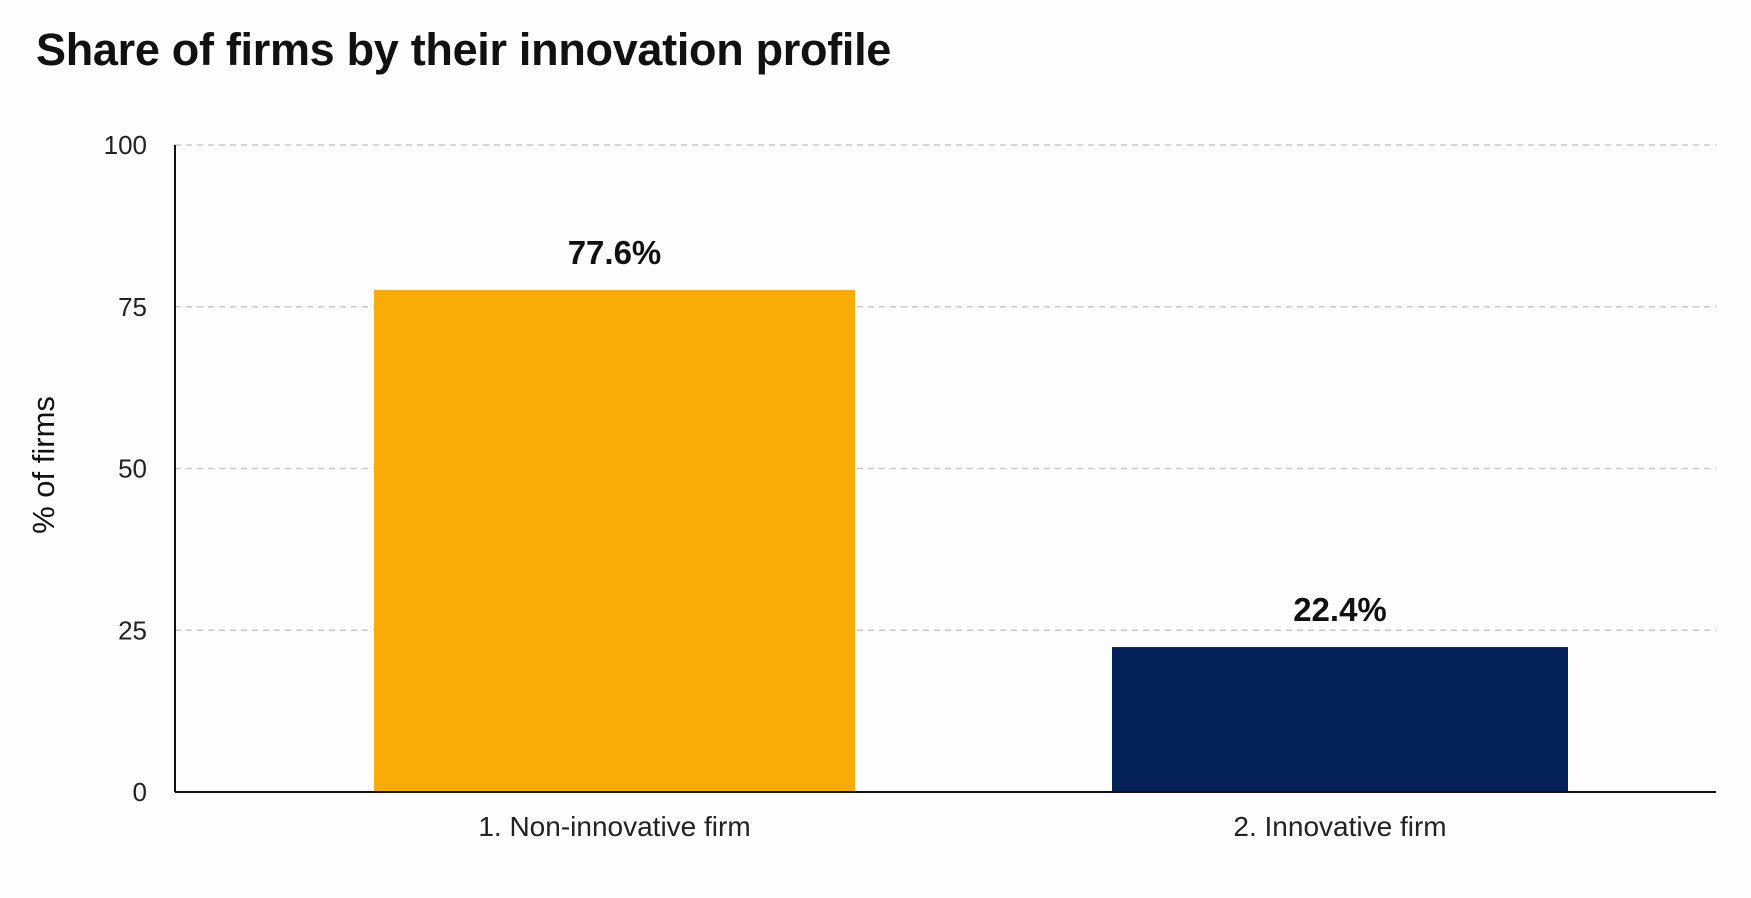  Describe the element at coordinates (125, 145) in the screenshot. I see `y-tick-label: 100` at that location.